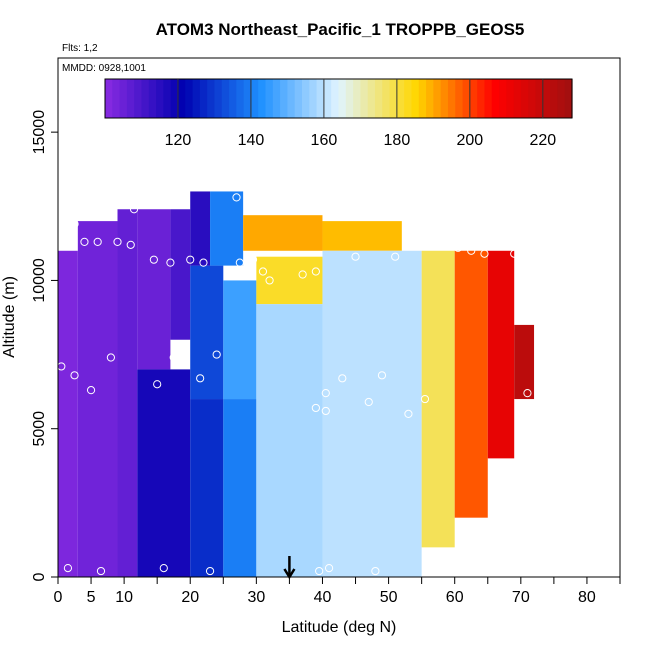 The height and width of the screenshot is (650, 650). What do you see at coordinates (323, 597) in the screenshot?
I see `x-tick-label: 40` at bounding box center [323, 597].